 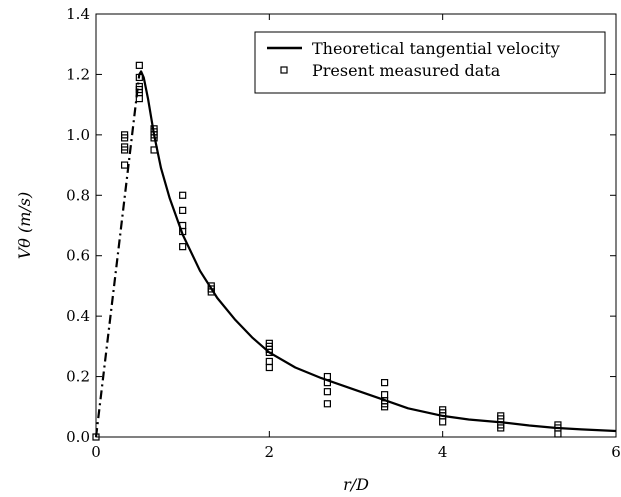 I want to click on x-tick-label: 2, so click(x=270, y=452).